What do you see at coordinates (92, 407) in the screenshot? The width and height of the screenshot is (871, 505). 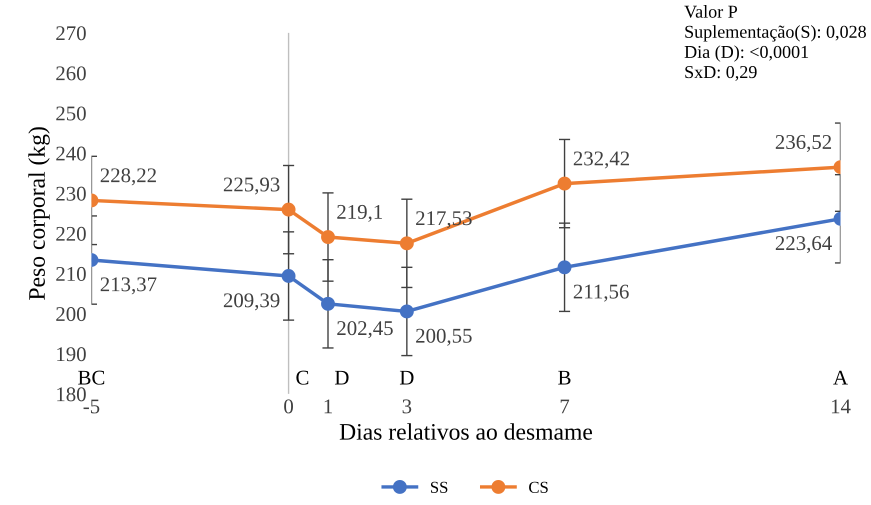 I see `x-tick-label: -5` at bounding box center [92, 407].